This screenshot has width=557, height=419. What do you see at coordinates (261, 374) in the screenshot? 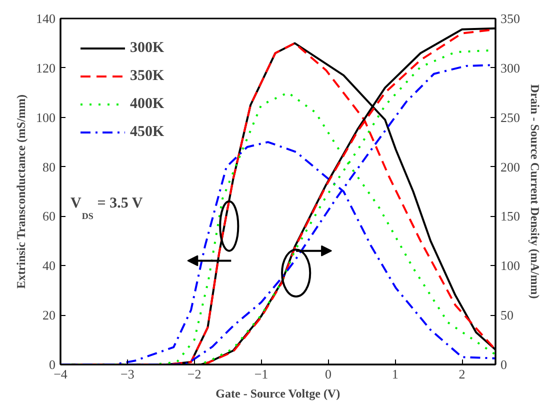
I see `x-tick-label: −1` at bounding box center [261, 374].